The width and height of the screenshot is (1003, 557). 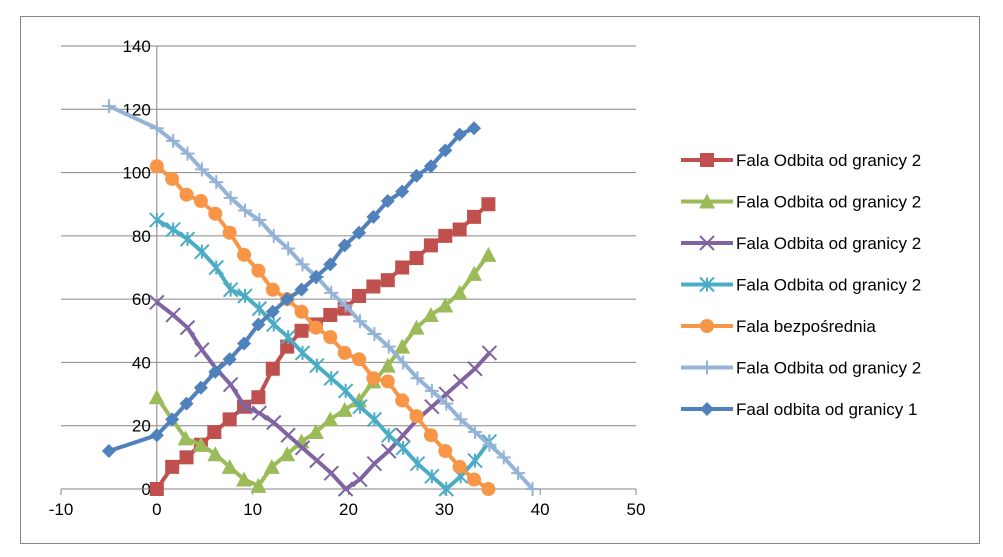 I want to click on legend-label: Faal odbita od granicy 1, so click(x=826, y=409).